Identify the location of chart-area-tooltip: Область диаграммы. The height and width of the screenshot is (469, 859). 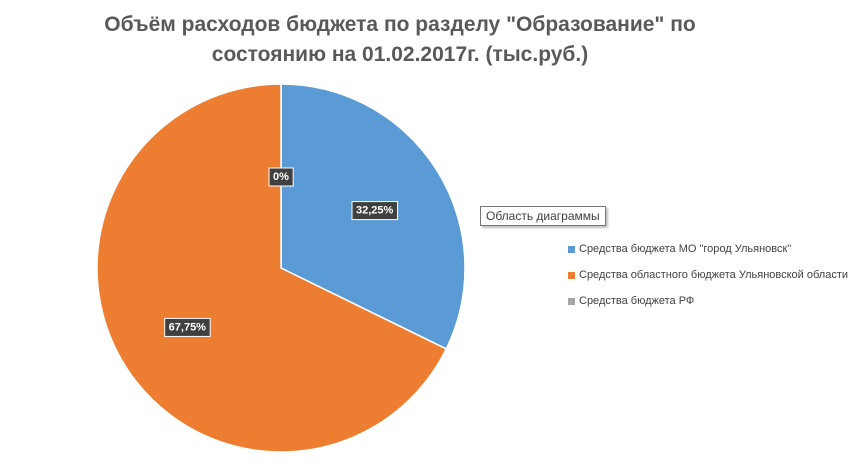
(543, 216).